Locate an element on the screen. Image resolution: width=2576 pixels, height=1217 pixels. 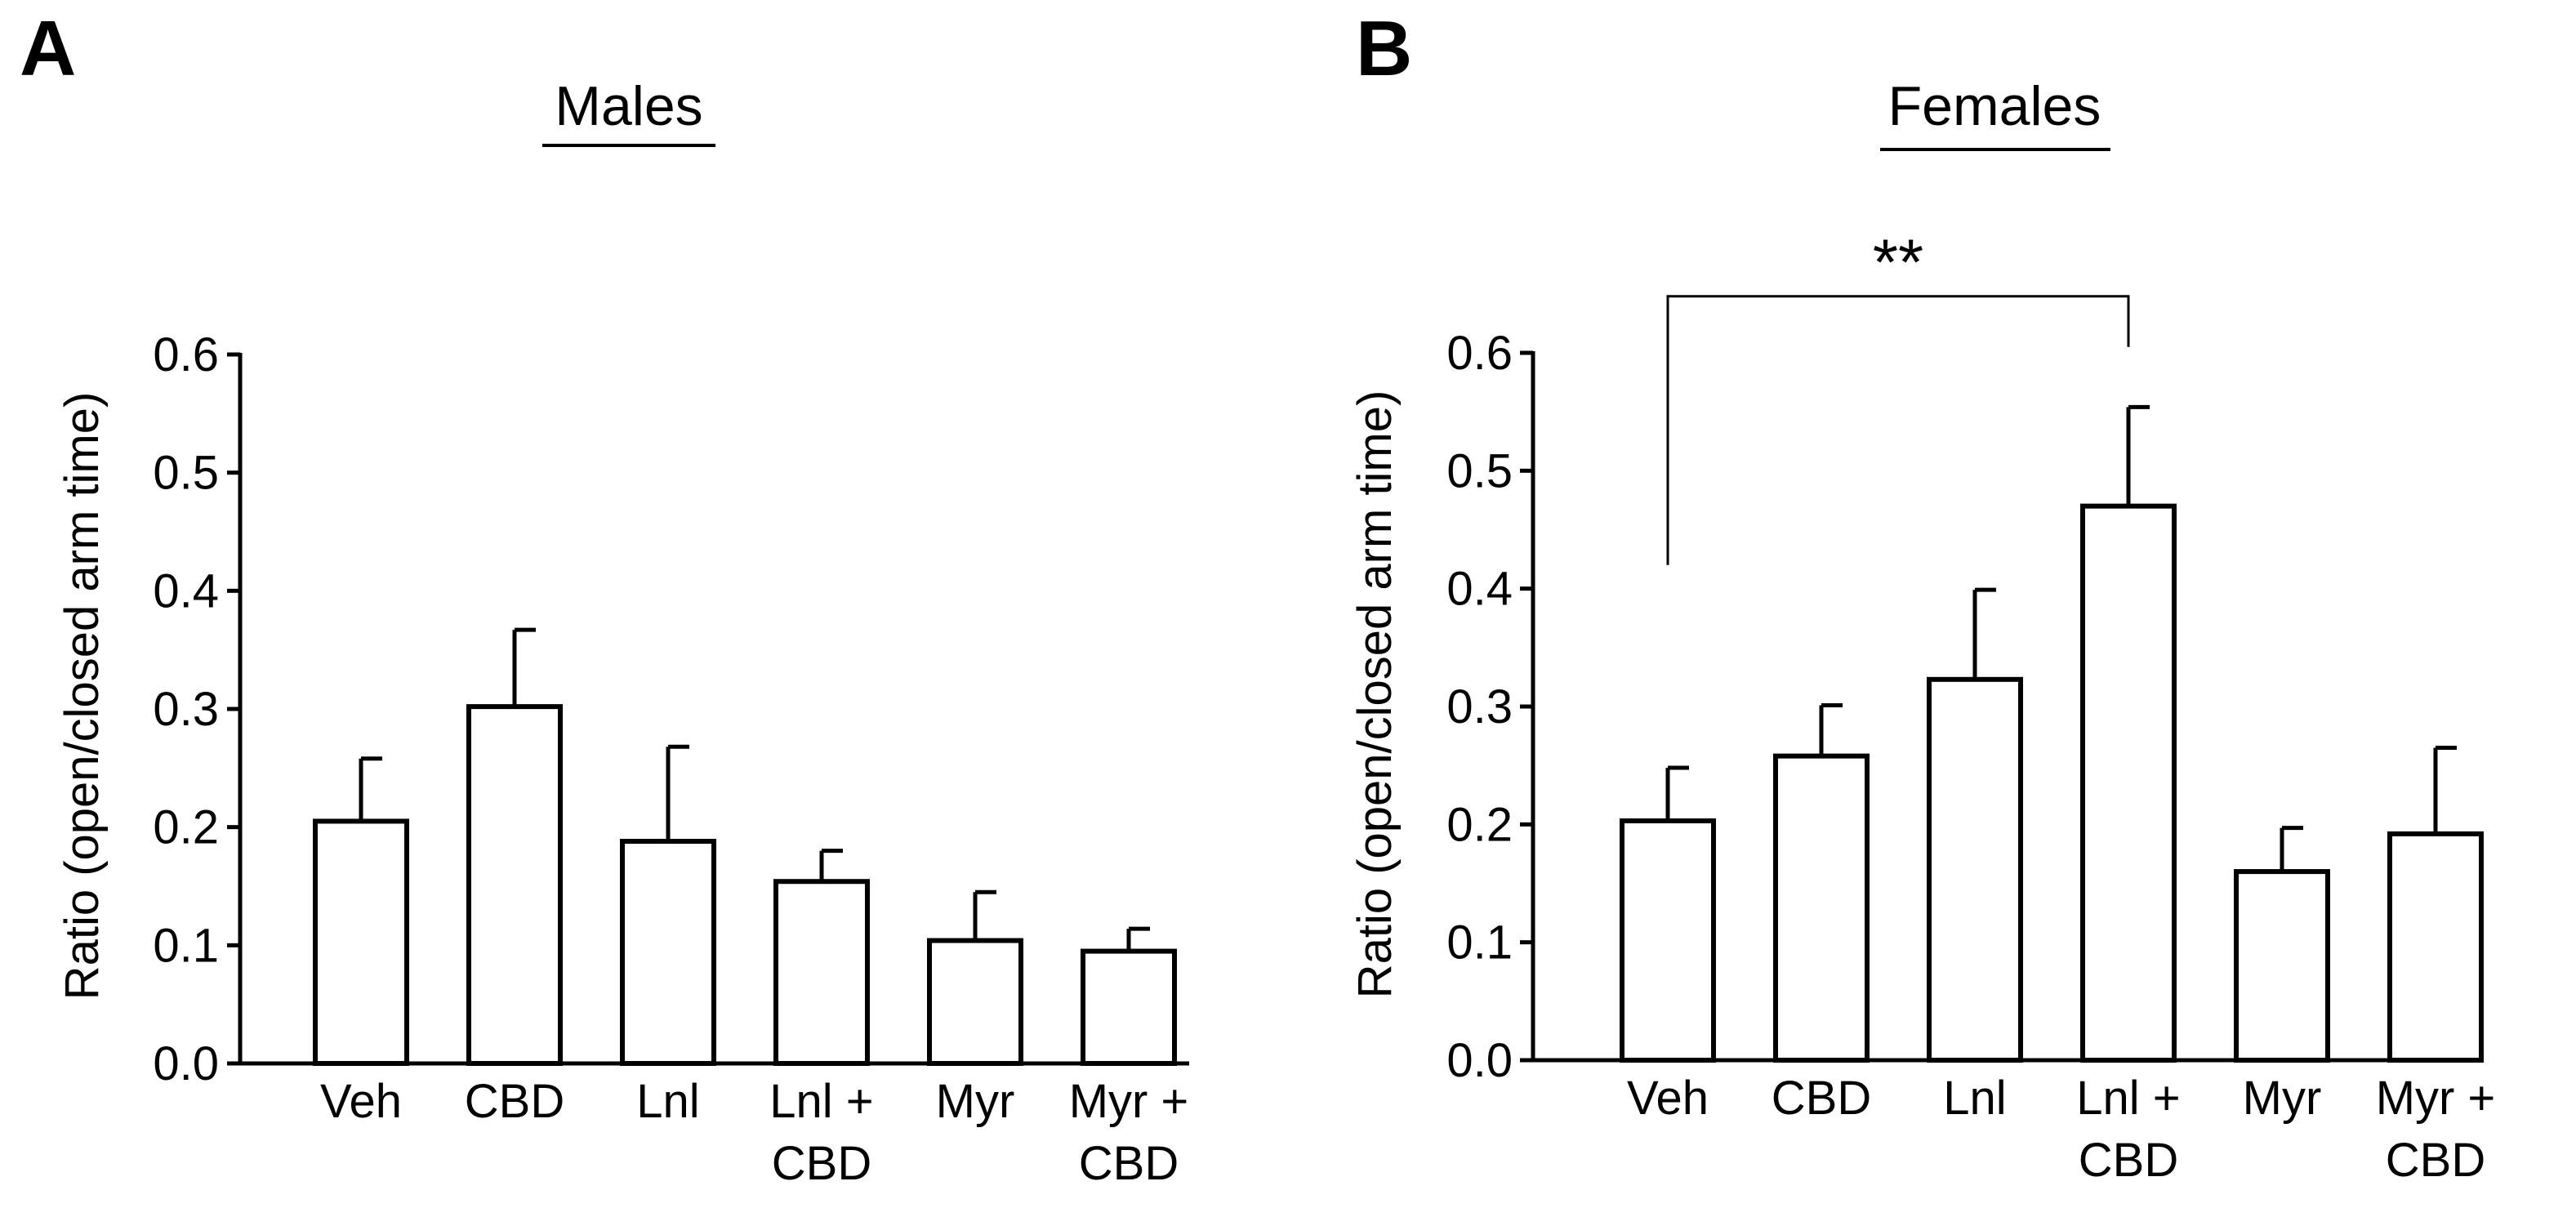
panel-a-bars is located at coordinates (745, 847).